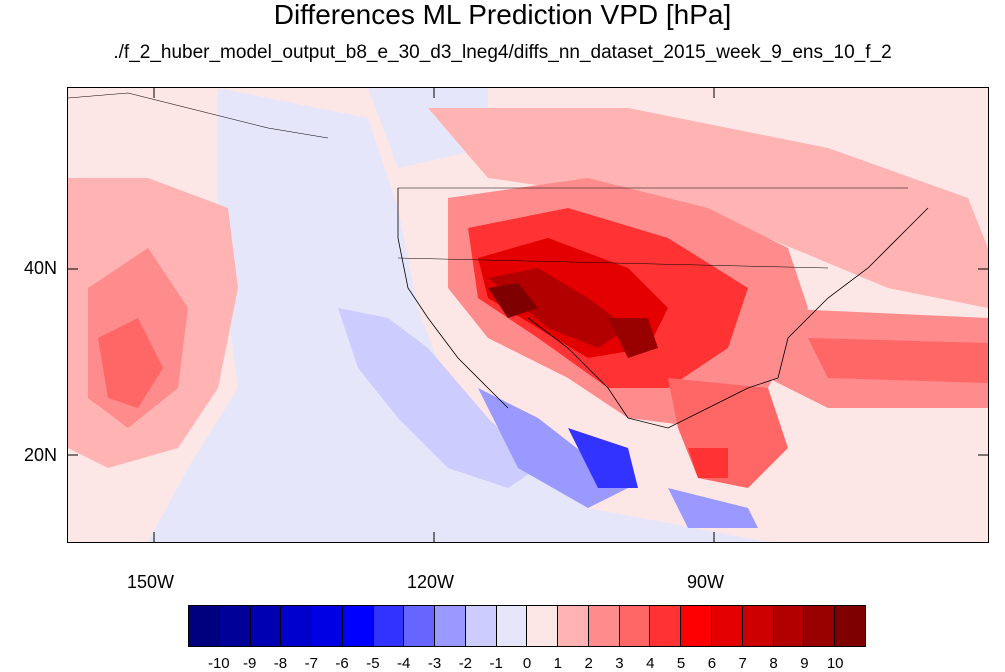 Image resolution: width=1005 pixels, height=672 pixels. Describe the element at coordinates (804, 663) in the screenshot. I see `colorbar-tick-label: 9` at that location.